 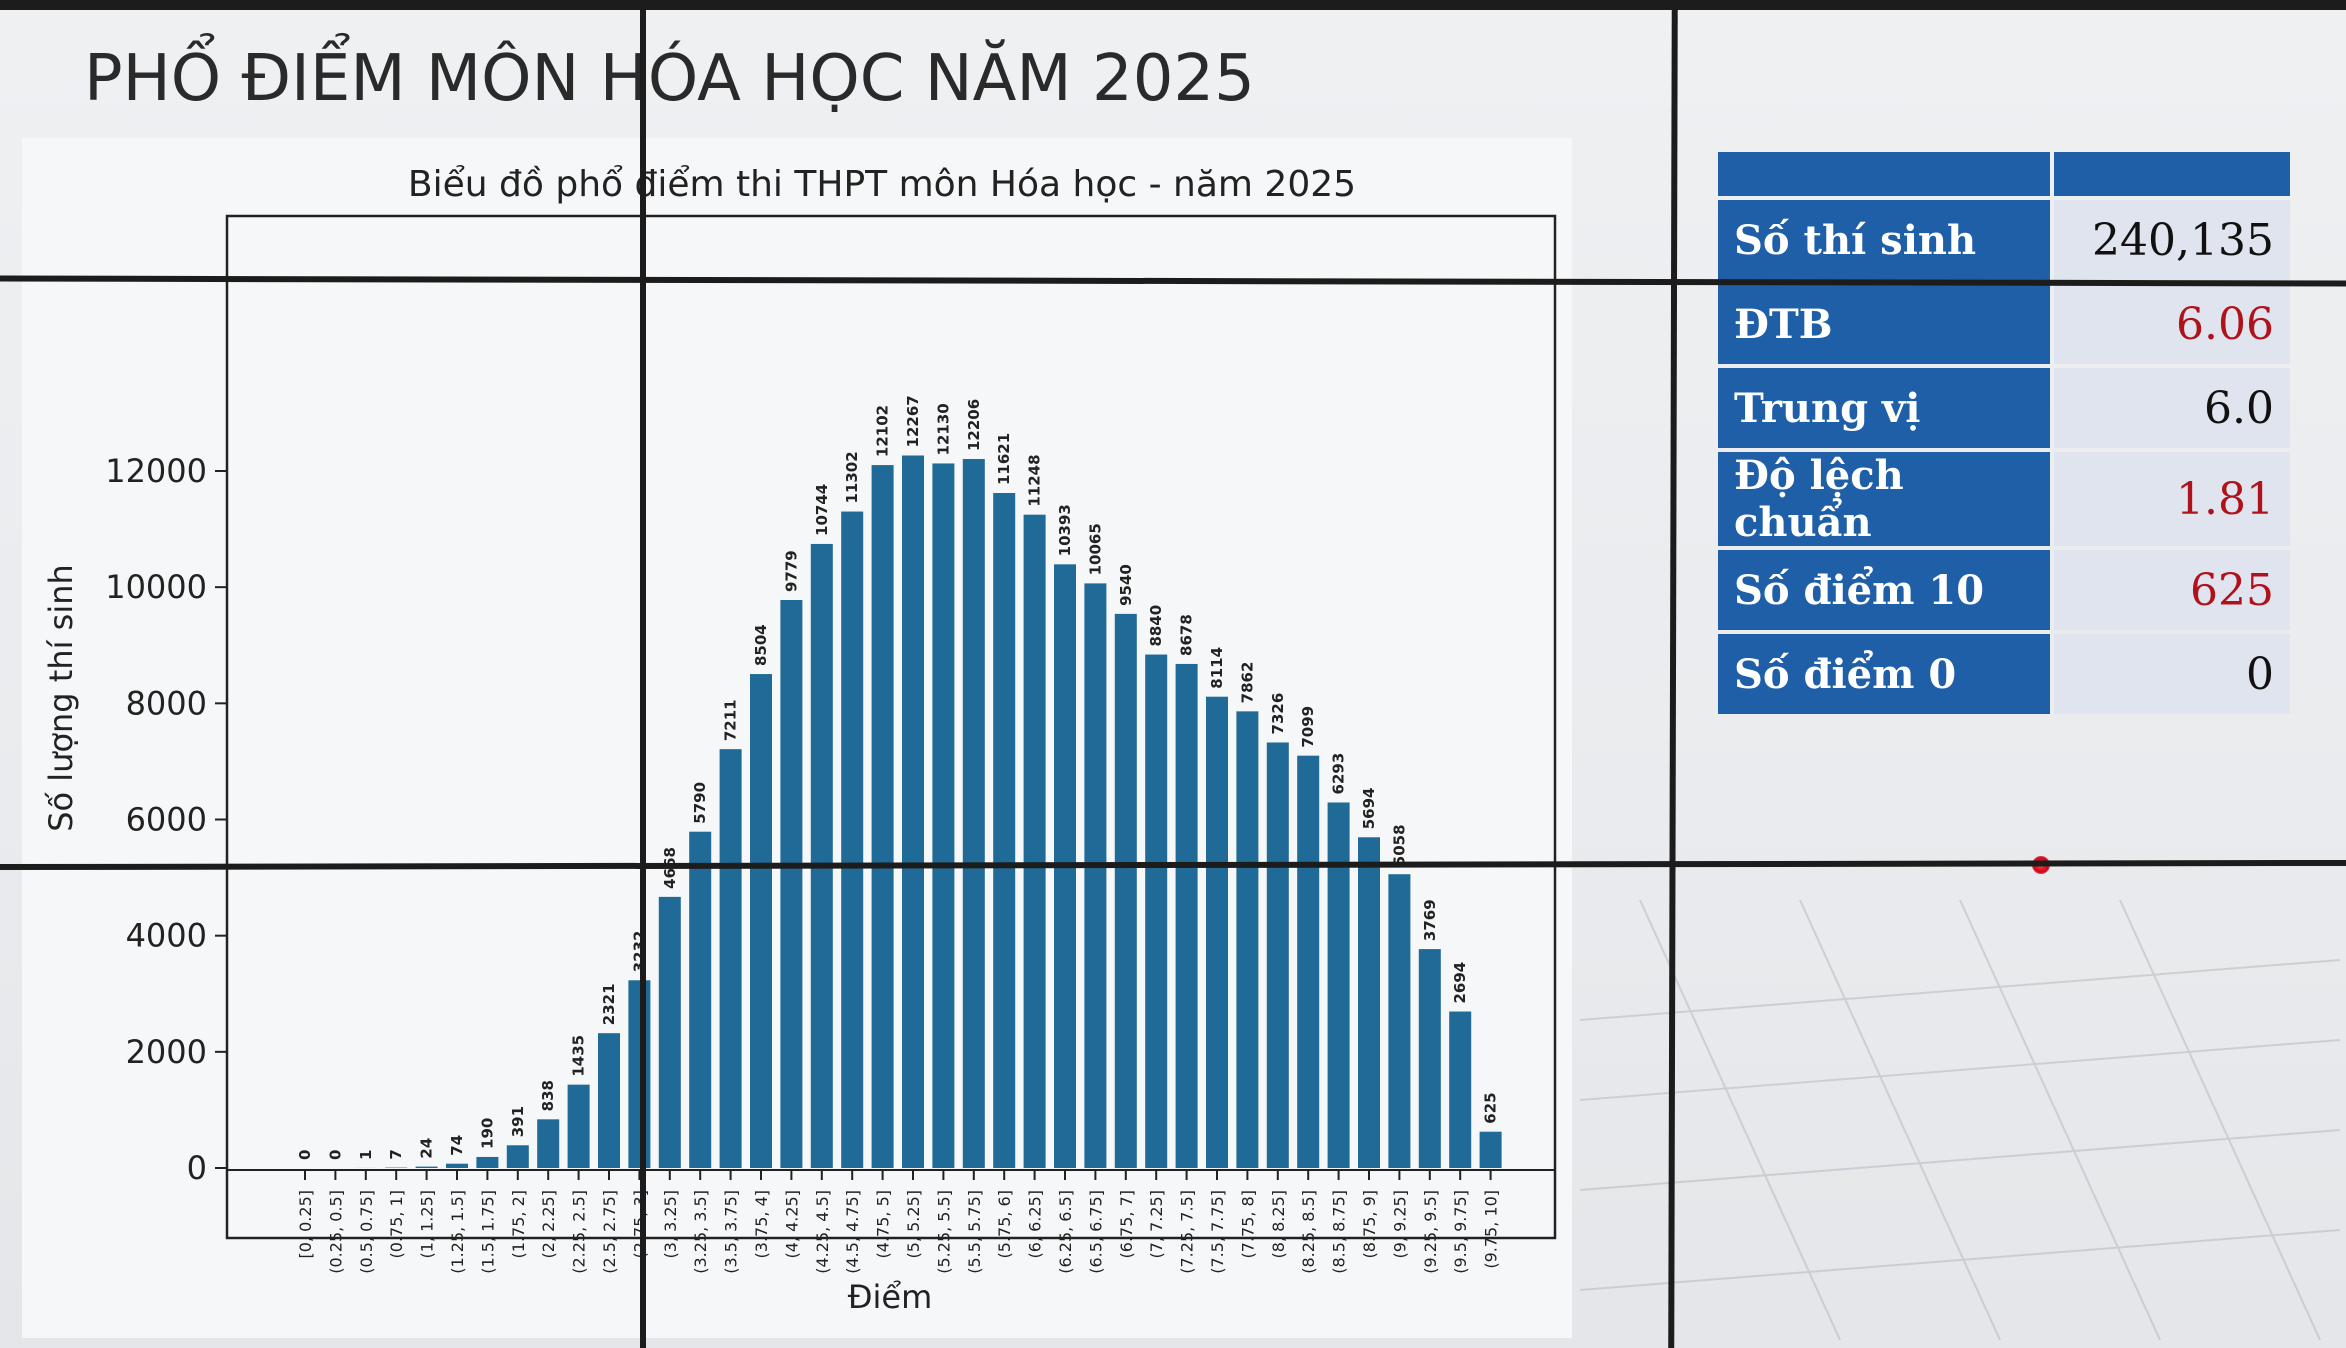 I want to click on bezel-seam, so click(x=1173, y=5).